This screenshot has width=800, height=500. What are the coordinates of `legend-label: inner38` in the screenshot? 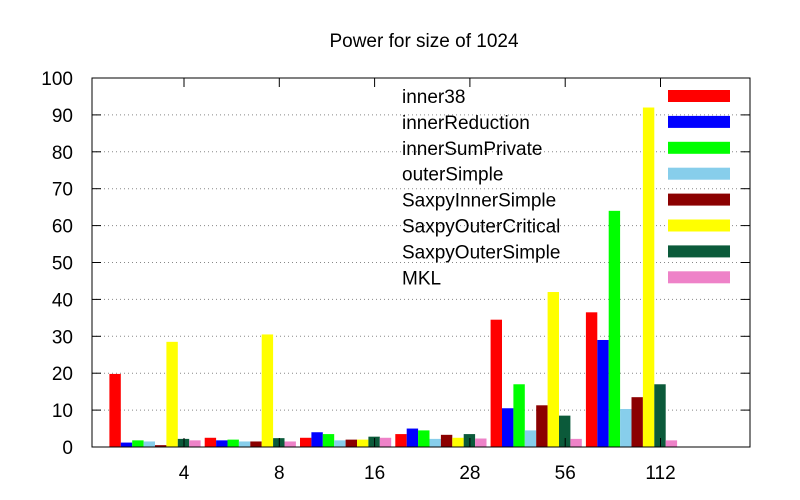 It's located at (433, 97).